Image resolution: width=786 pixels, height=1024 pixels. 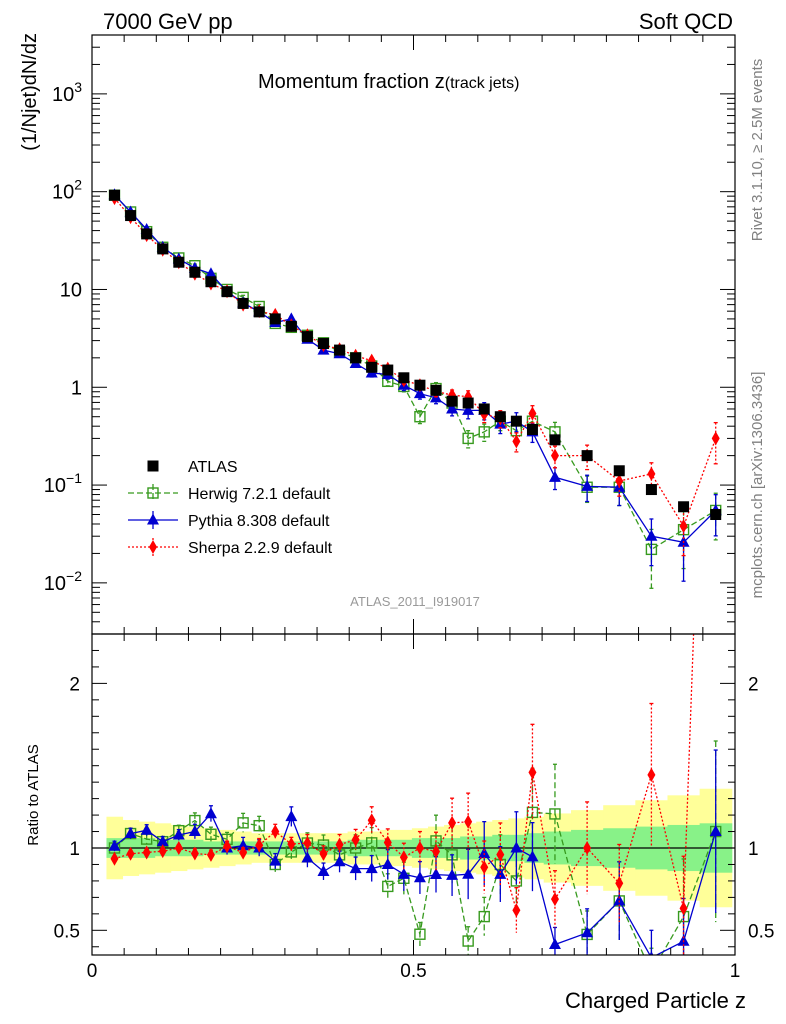 I want to click on y-tick-label: 10⁻¹, so click(x=63, y=483).